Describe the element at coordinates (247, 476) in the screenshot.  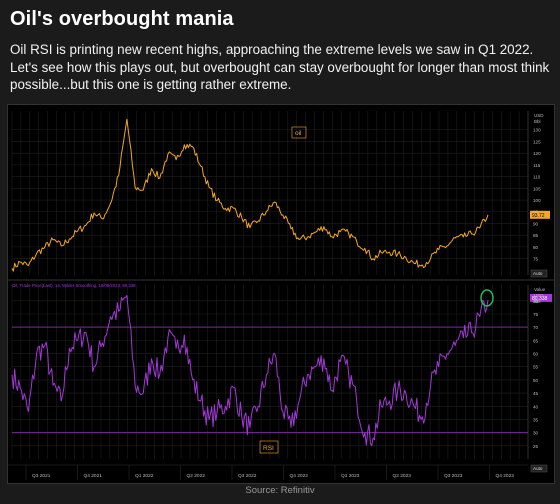
I see `x-quarter-label: Q3 2022` at that location.